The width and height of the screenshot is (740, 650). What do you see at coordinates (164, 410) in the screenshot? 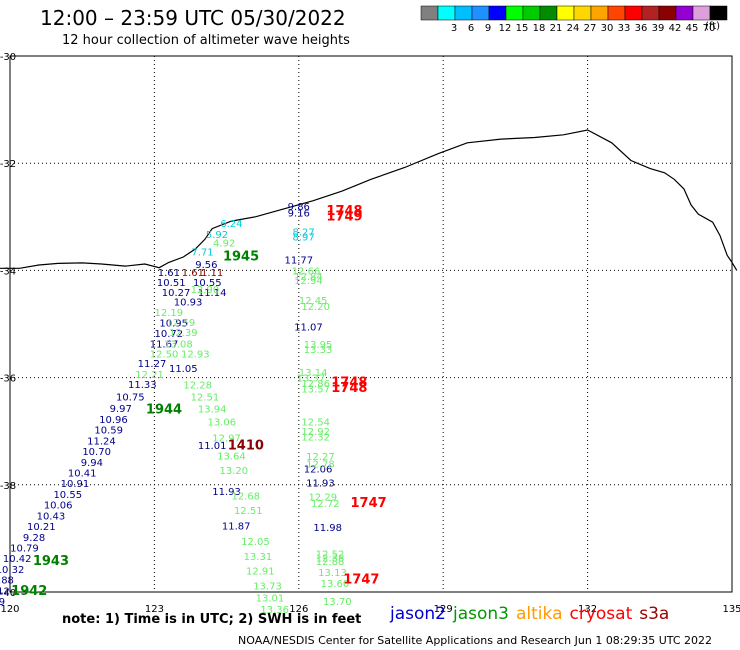
I see `pass-time-label: 1944` at bounding box center [164, 410].